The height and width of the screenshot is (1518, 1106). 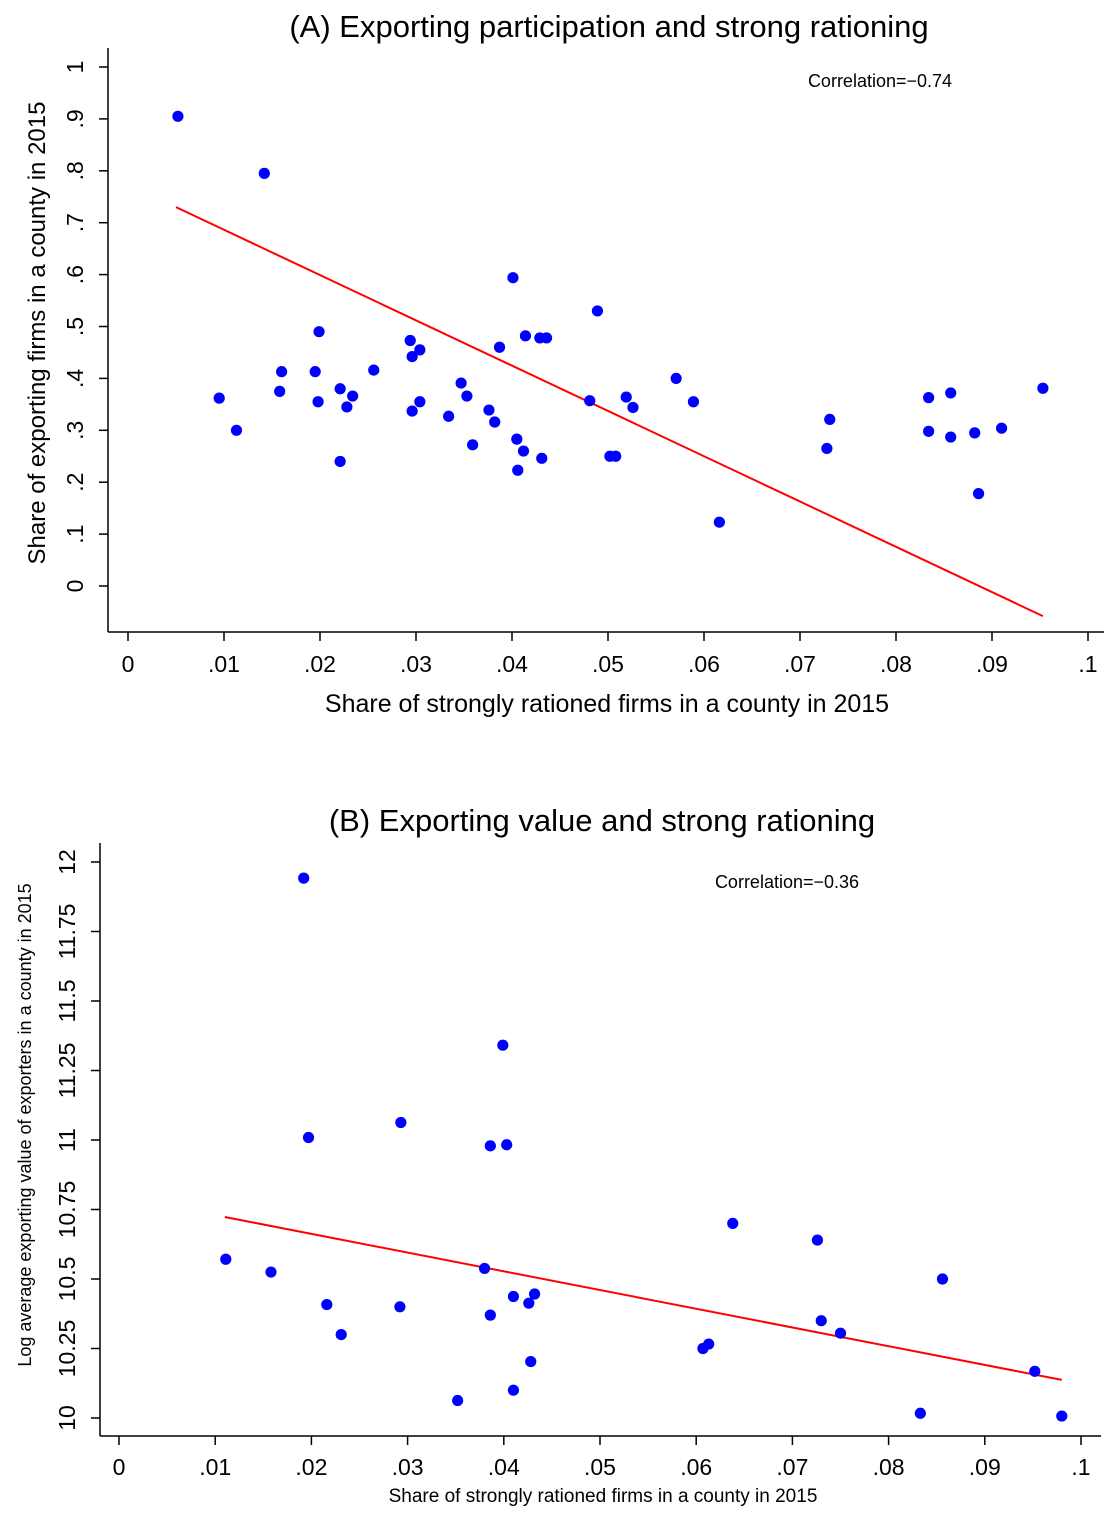 What do you see at coordinates (67, 1279) in the screenshot?
I see `chart-b-y-tick-label: 10.5` at bounding box center [67, 1279].